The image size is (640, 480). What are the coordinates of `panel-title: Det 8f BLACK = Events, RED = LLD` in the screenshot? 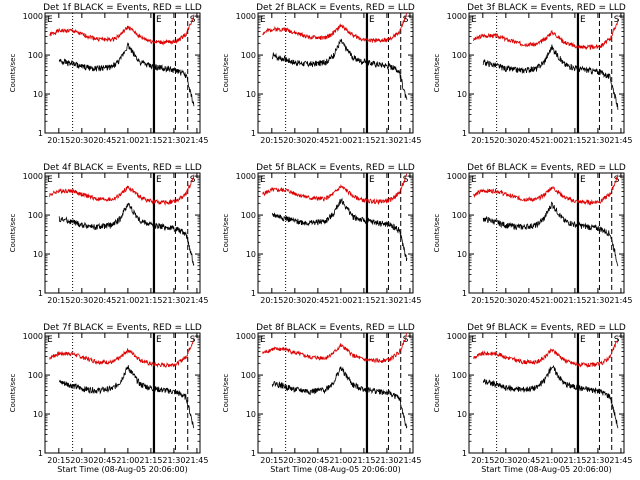 It's located at (335, 328).